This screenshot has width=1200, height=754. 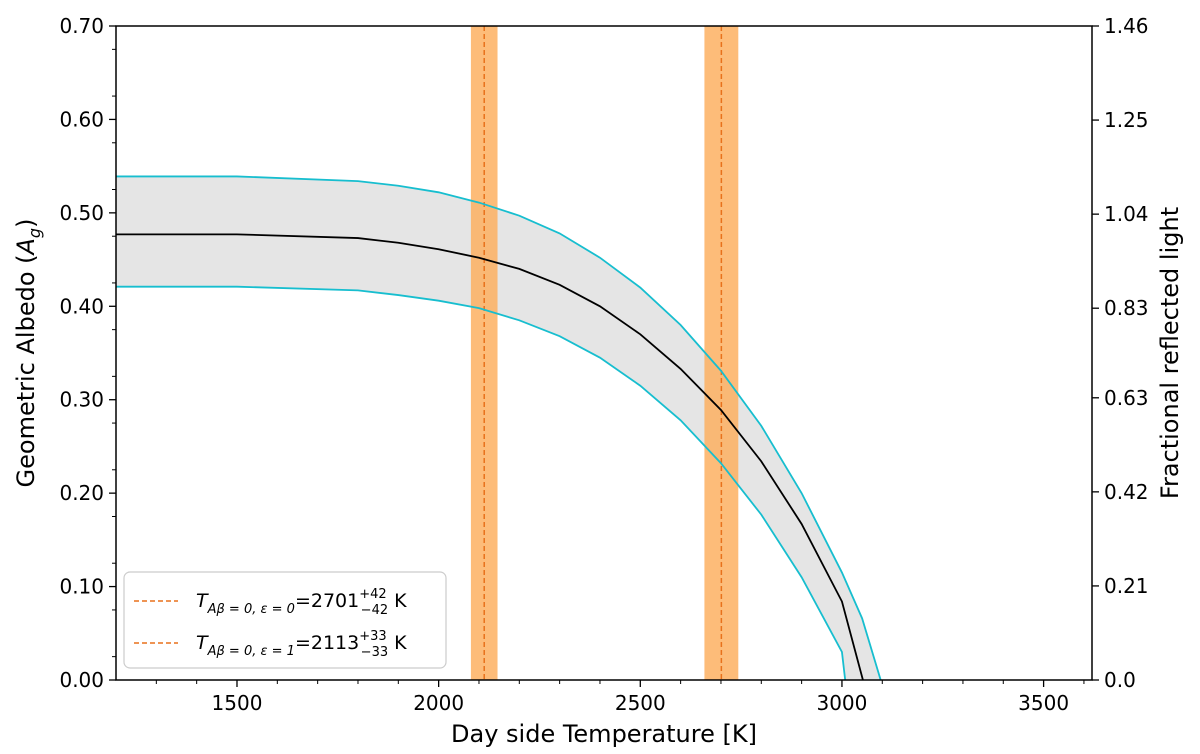 What do you see at coordinates (1126, 214) in the screenshot?
I see `y2-tick-label: 1.04` at bounding box center [1126, 214].